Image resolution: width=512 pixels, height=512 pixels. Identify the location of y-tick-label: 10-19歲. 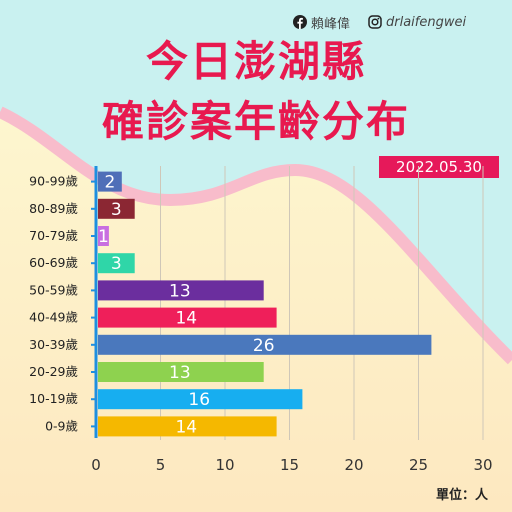
(53, 398).